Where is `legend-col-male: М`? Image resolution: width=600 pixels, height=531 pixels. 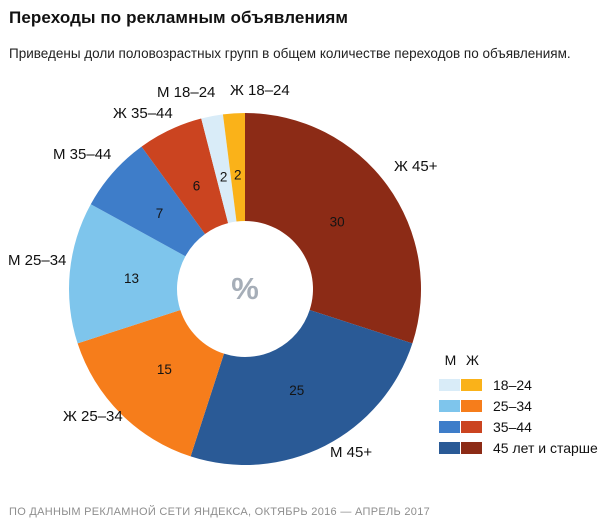
legend-col-male: М is located at coordinates (450, 360).